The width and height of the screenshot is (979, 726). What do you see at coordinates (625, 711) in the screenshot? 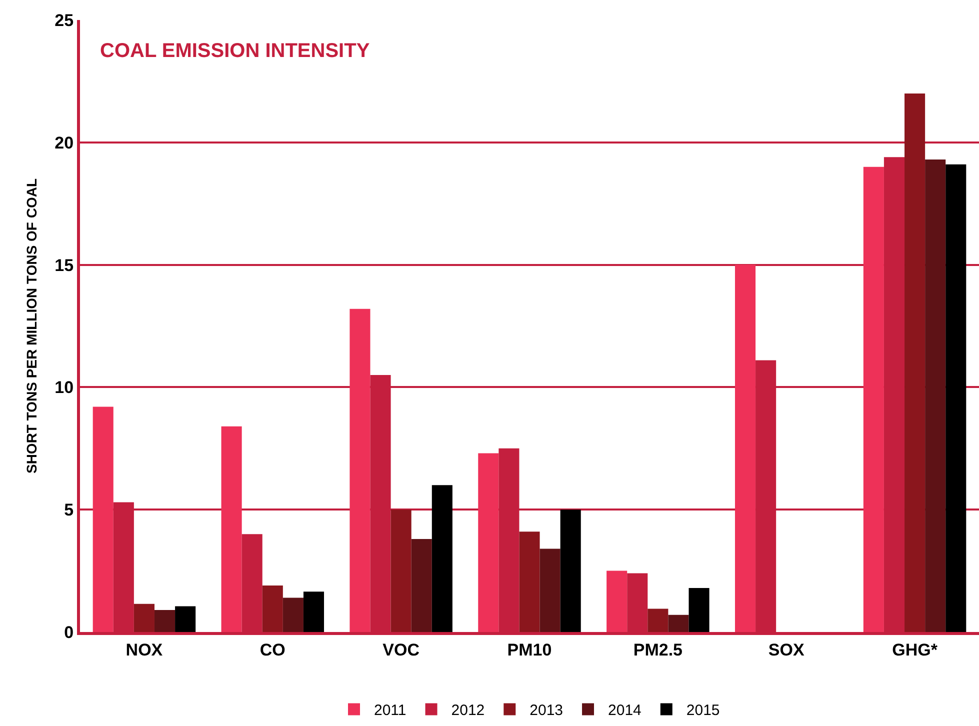
I see `legend-label: 2014` at bounding box center [625, 711].